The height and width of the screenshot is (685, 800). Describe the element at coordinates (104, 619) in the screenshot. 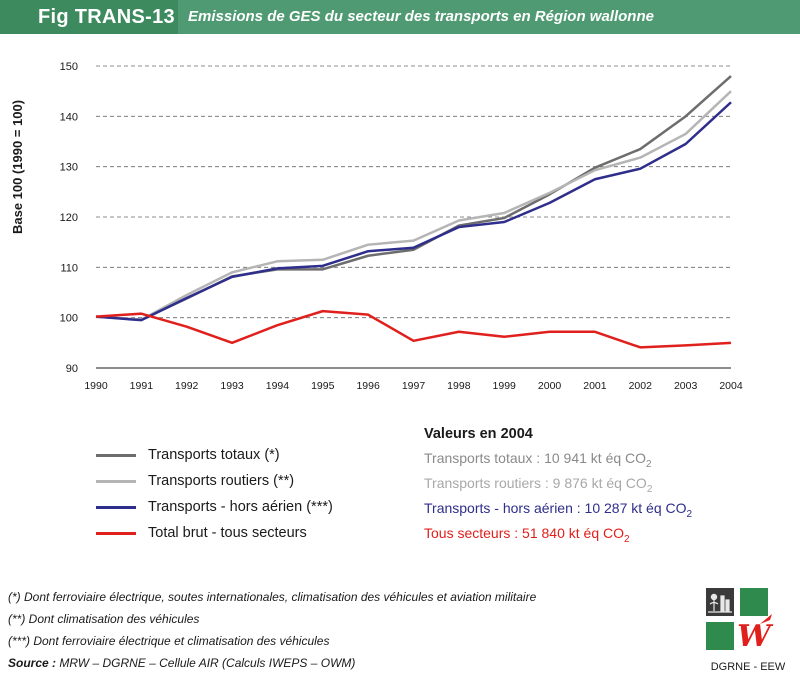

I see `footnote: (**) Dont climatisation des véhicules` at that location.